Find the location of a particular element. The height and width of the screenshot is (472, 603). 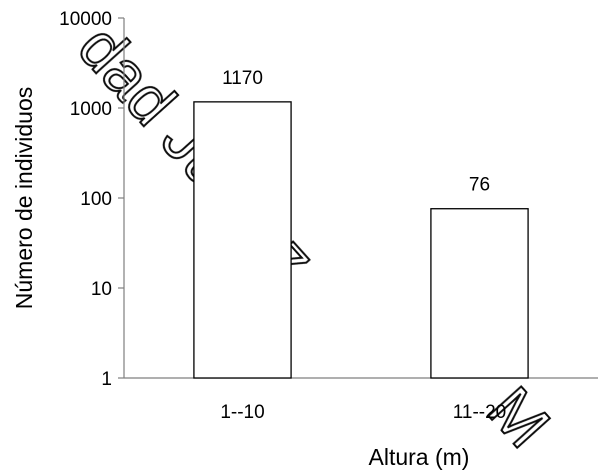

y-ticks: 1 10 100 1000 10000 is located at coordinates (91, 199).